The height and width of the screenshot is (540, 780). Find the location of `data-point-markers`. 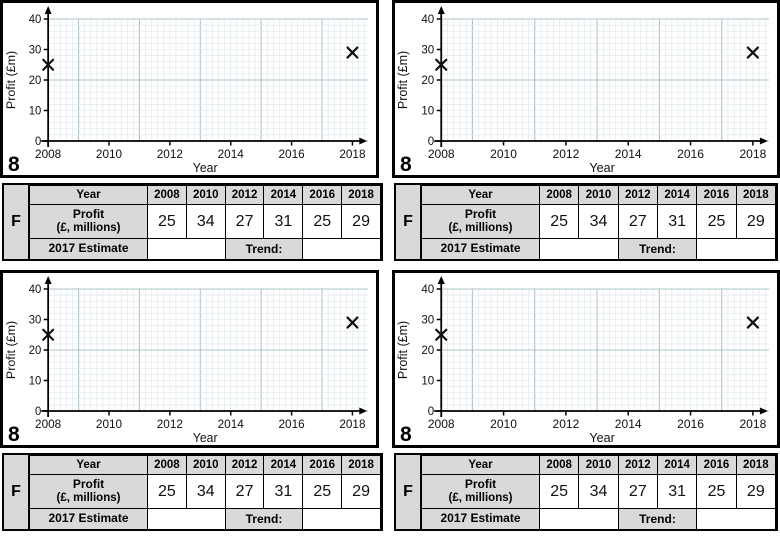

data-point-markers is located at coordinates (597, 328).